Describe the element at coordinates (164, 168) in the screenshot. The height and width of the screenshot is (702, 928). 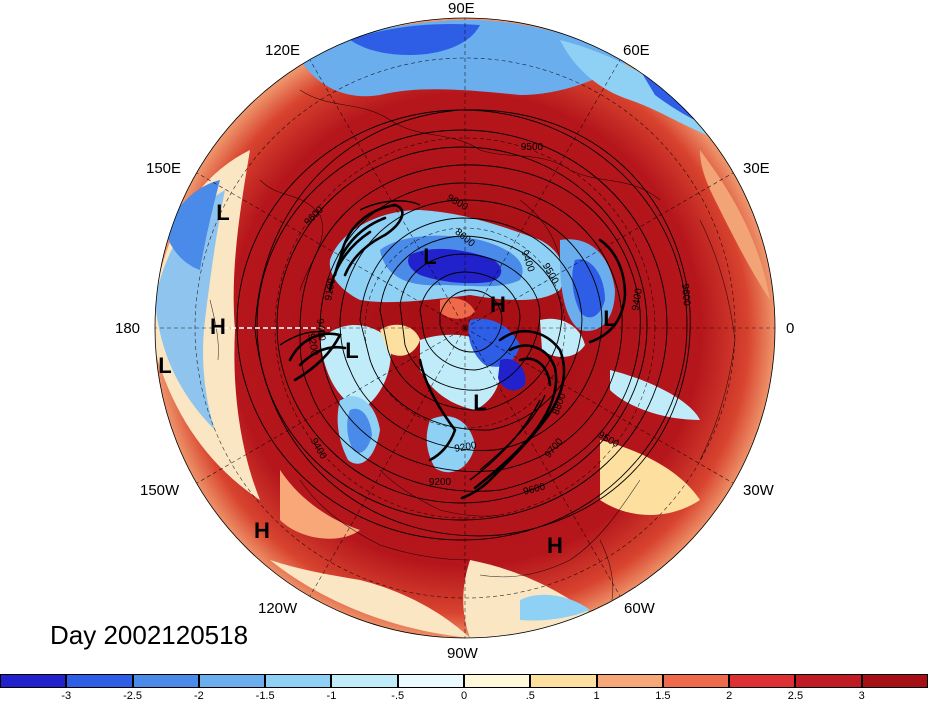
I see `lon-label-150e: 150E` at that location.